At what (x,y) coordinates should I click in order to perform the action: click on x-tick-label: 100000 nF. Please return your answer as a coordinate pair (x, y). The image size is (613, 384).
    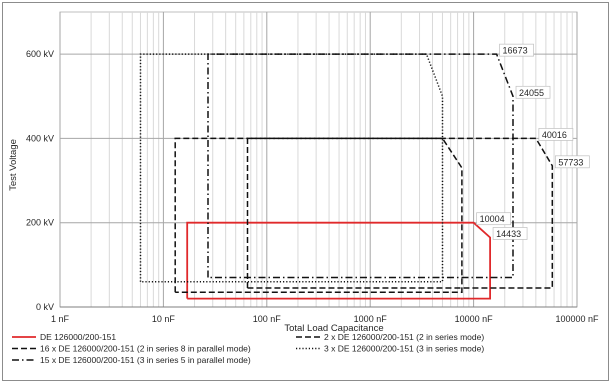
    Looking at the image, I should click on (577, 319).